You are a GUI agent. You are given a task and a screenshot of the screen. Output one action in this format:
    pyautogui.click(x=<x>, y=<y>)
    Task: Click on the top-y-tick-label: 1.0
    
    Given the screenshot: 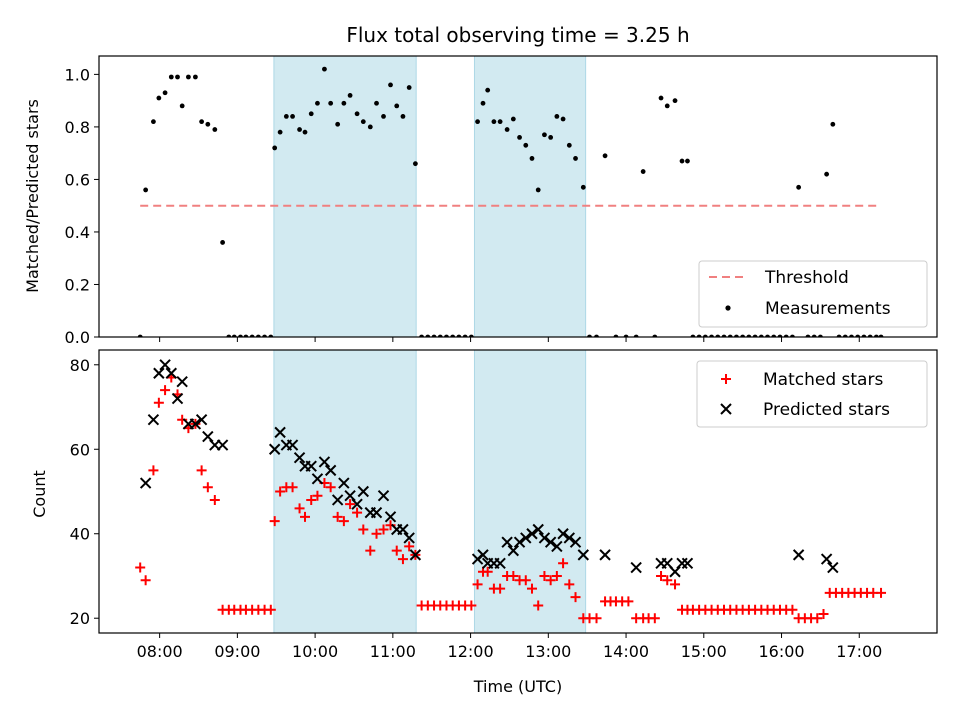 What is the action you would take?
    pyautogui.click(x=77, y=74)
    